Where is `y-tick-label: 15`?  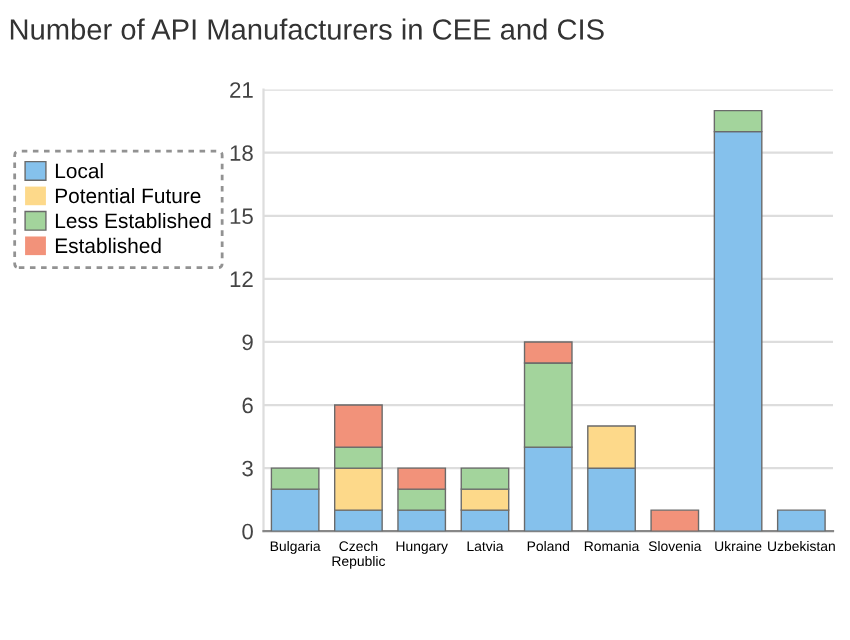
y-tick-label: 15 is located at coordinates (241, 216).